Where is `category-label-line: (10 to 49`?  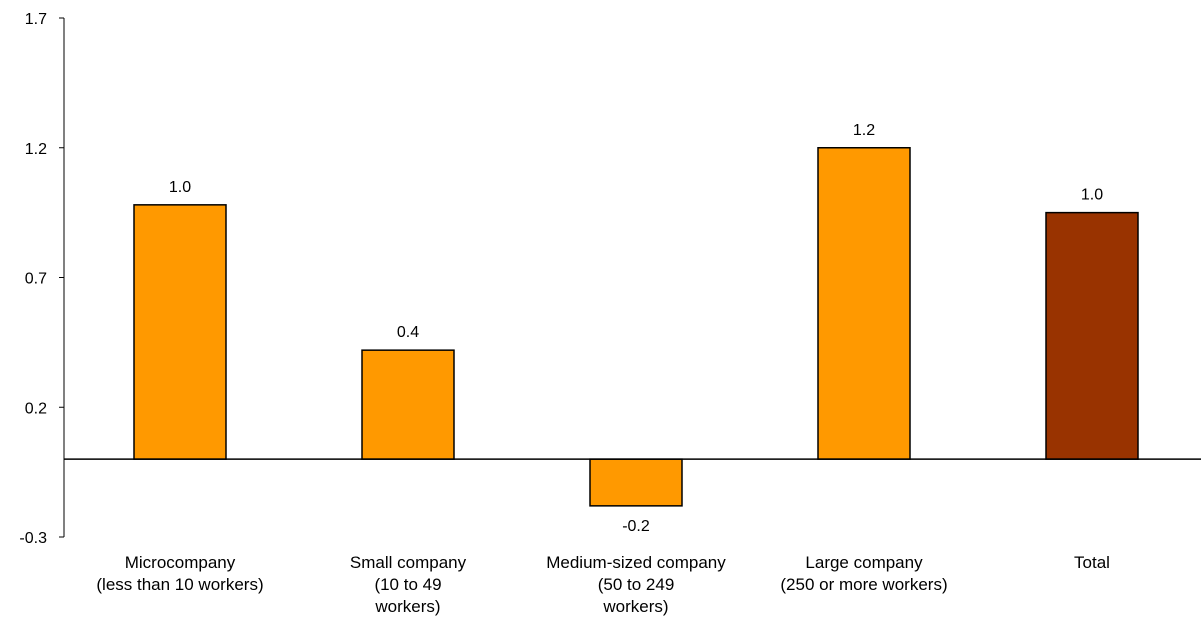
category-label-line: (10 to 49 is located at coordinates (407, 584).